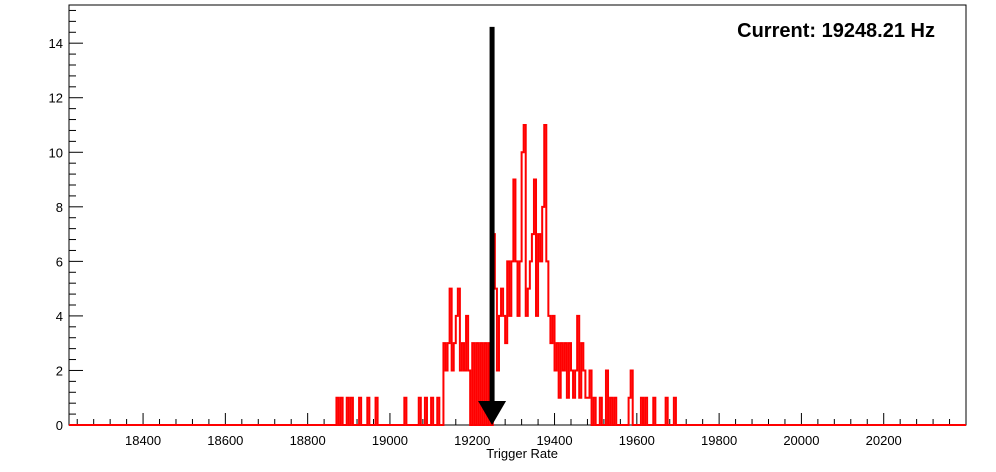 The image size is (996, 472). What do you see at coordinates (884, 440) in the screenshot?
I see `x-tick-label: 20200` at bounding box center [884, 440].